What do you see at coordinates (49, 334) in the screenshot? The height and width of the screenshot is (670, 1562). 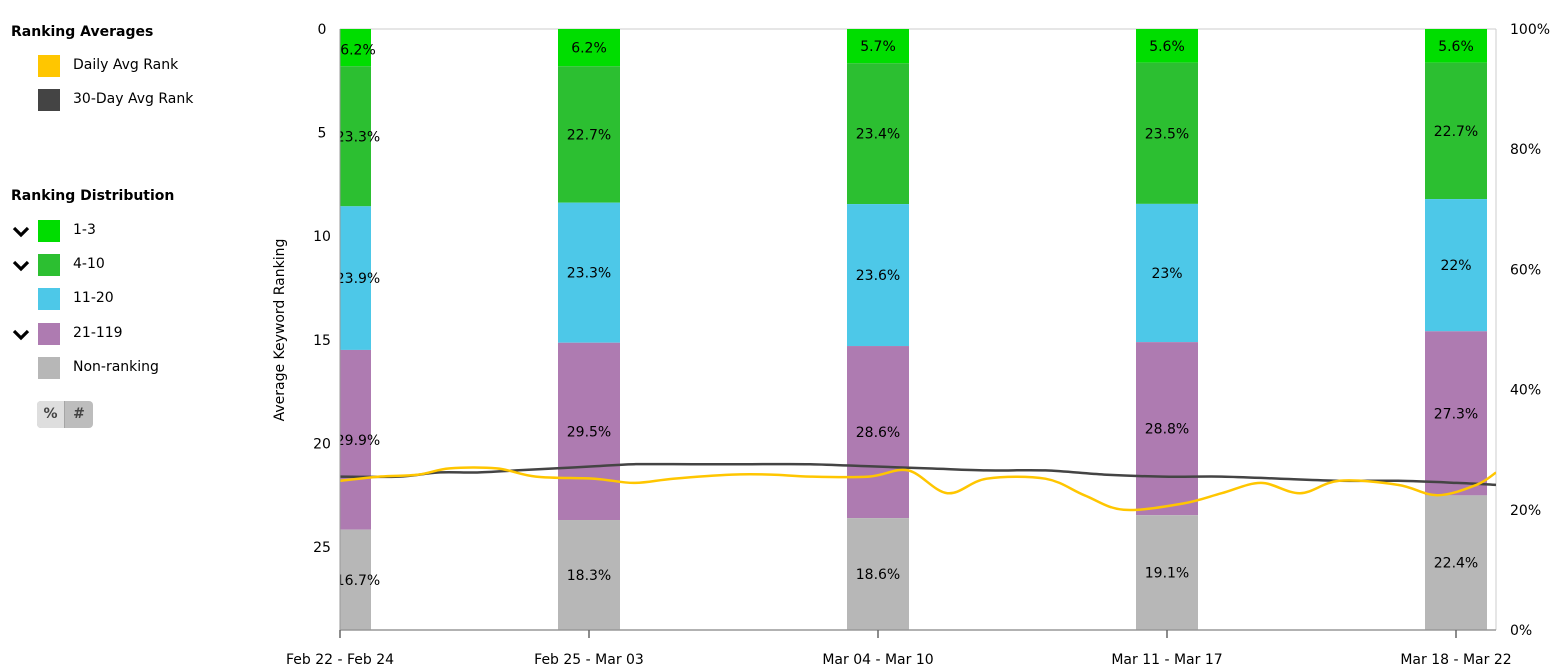 I see `21-119-swatch` at bounding box center [49, 334].